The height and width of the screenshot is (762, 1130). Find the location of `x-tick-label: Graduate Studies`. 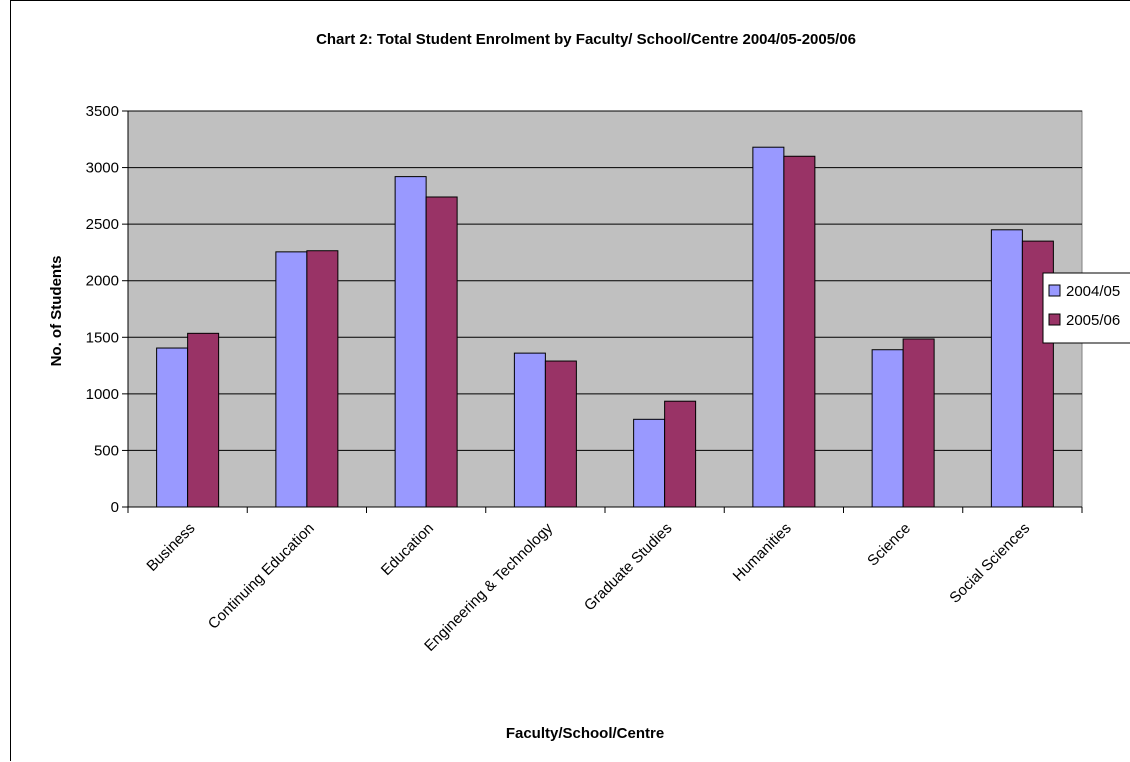

x-tick-label: Graduate Studies is located at coordinates (628, 567).